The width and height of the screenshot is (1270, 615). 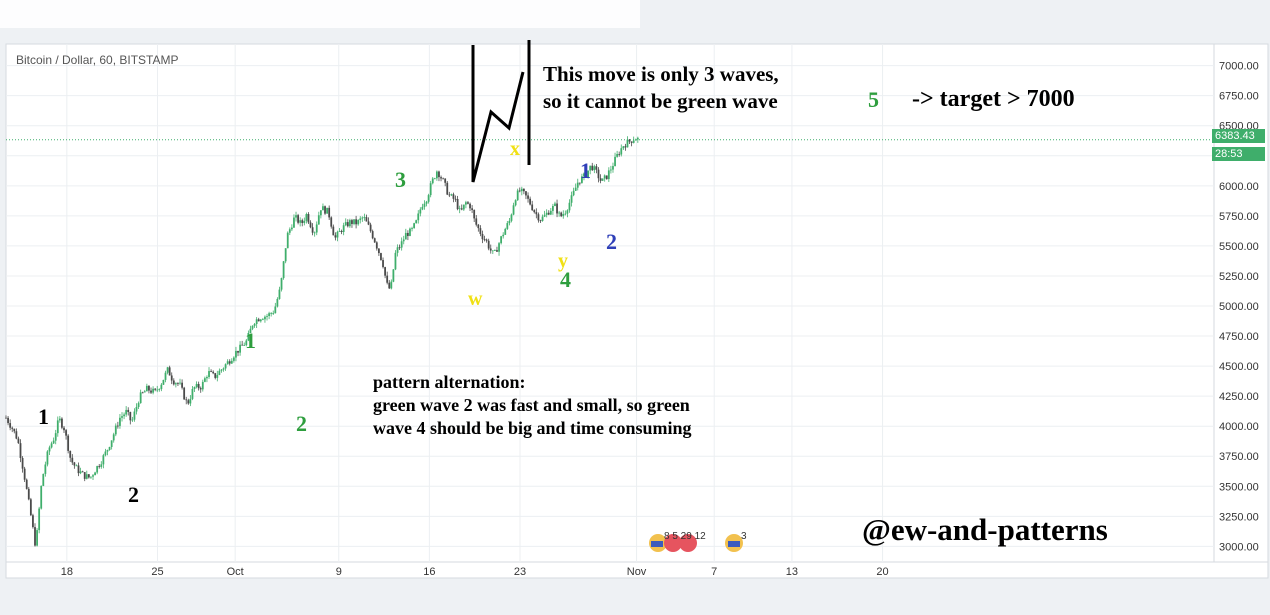 I want to click on event-badge-group-label: 8 5 29 12, so click(x=685, y=536).